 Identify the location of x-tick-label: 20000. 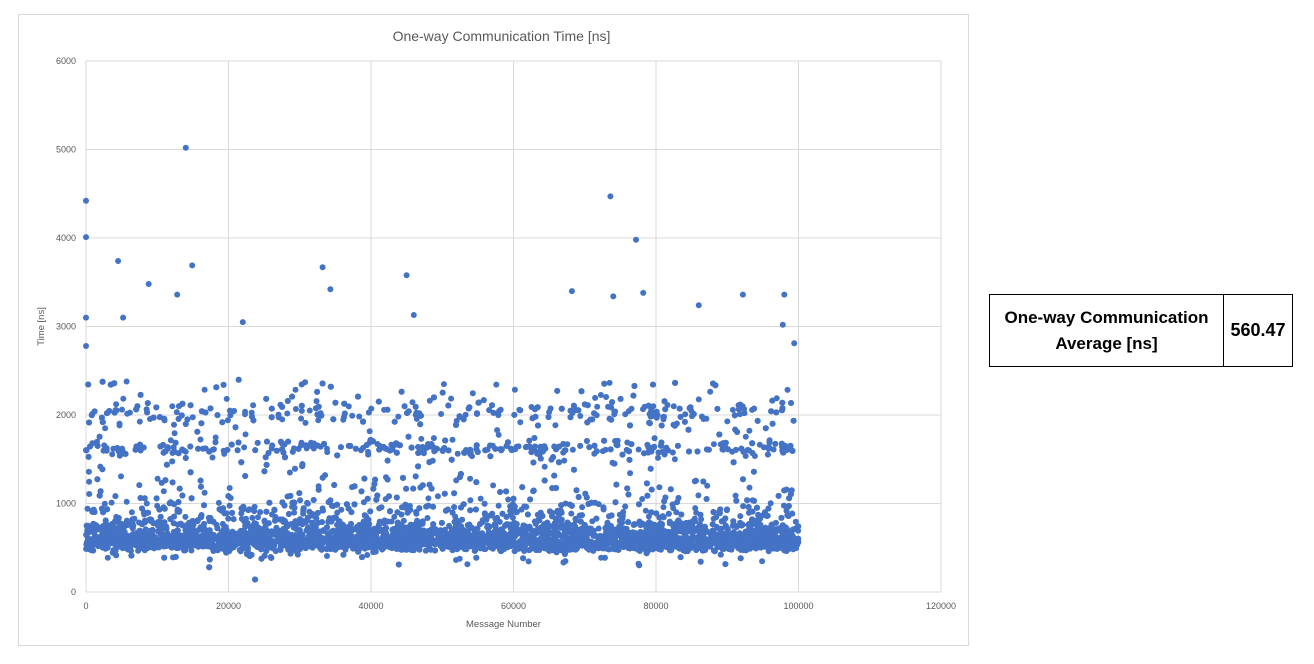
(228, 606).